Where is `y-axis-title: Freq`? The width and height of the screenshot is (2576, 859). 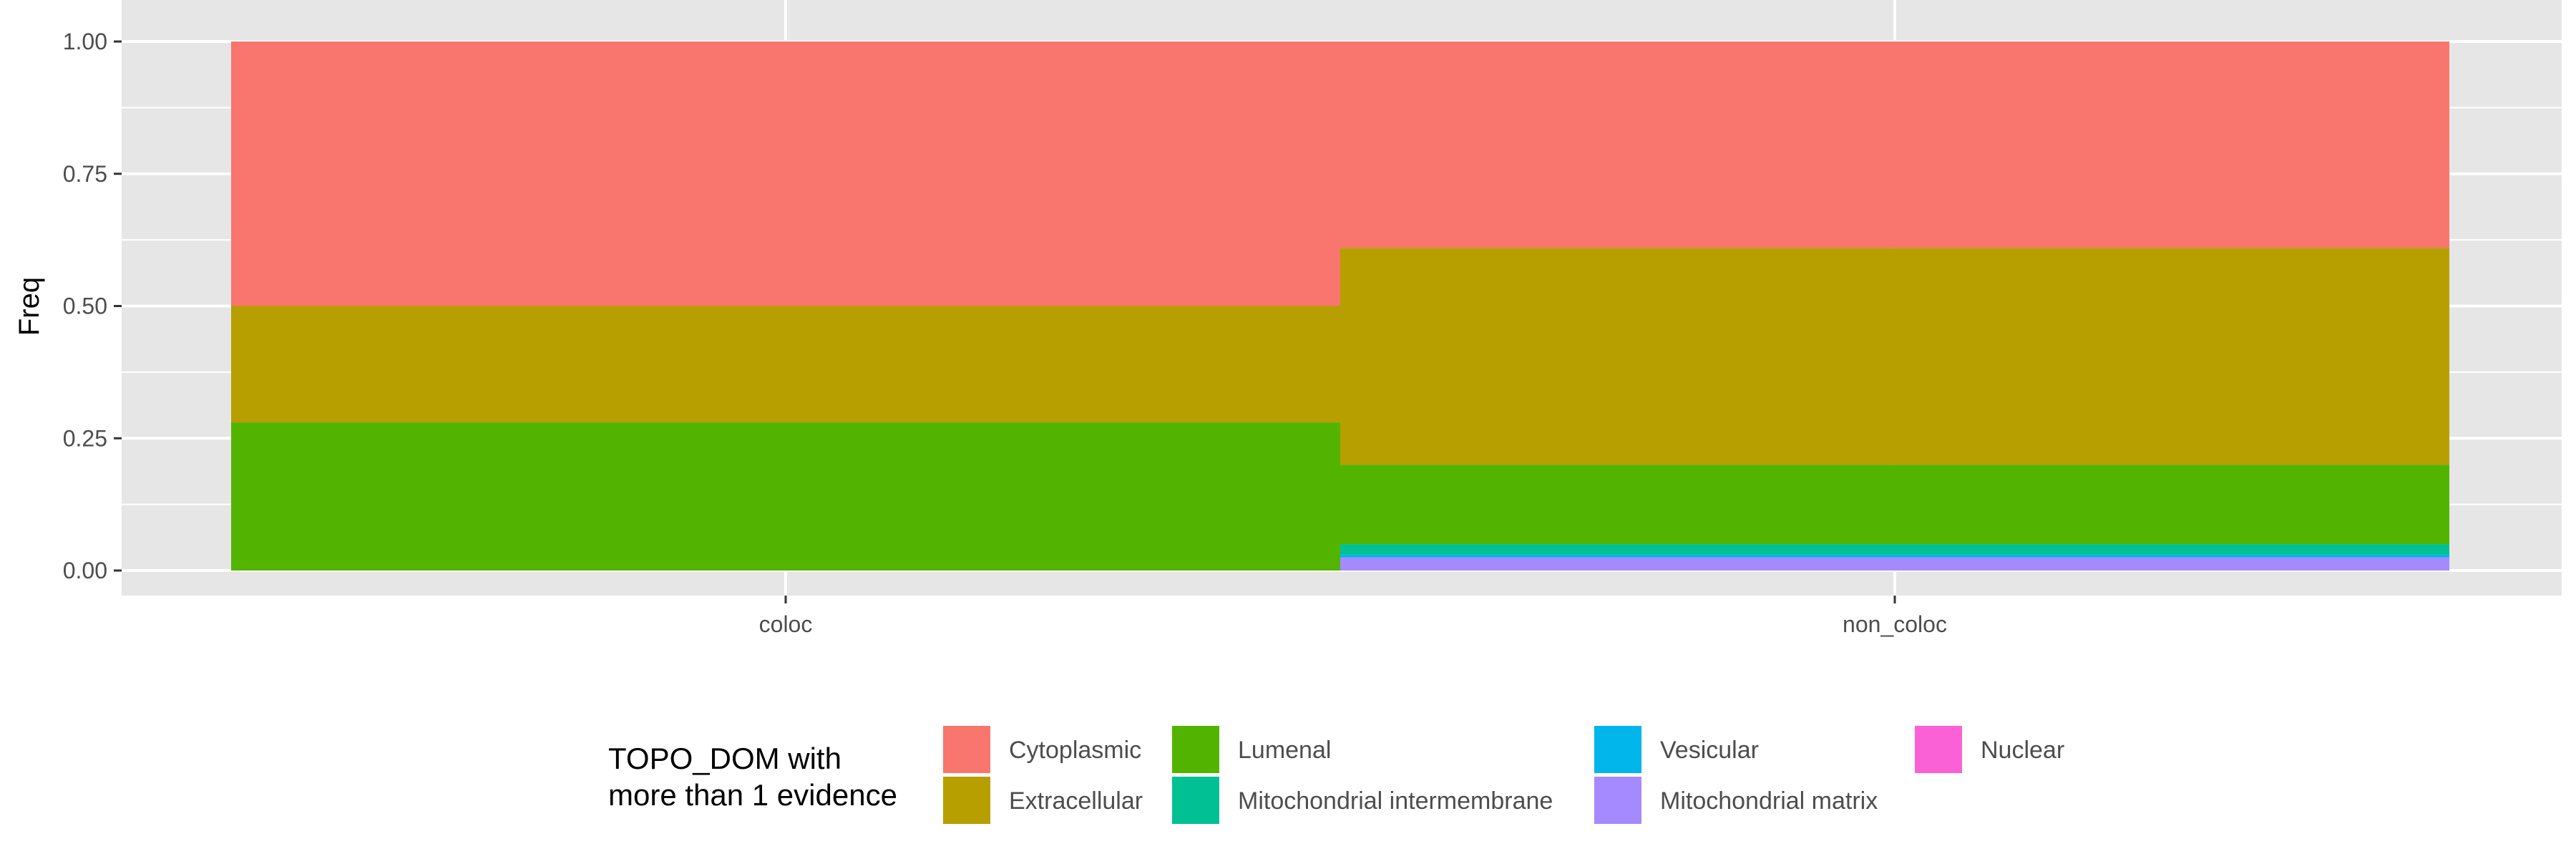 y-axis-title: Freq is located at coordinates (29, 306).